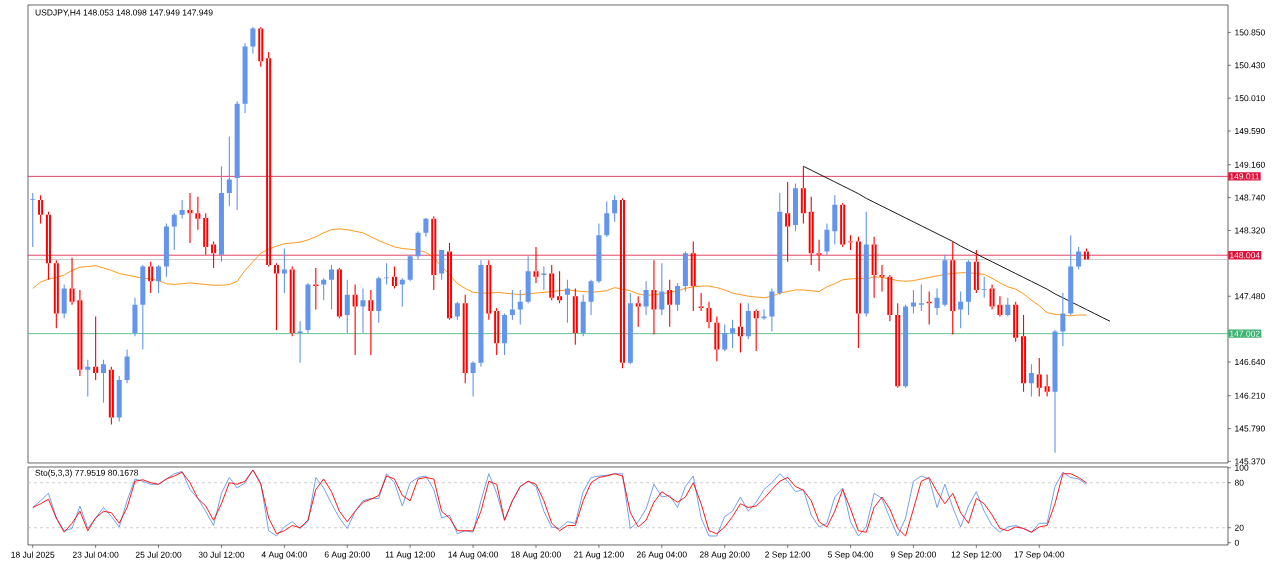 Image resolution: width=1280 pixels, height=567 pixels. What do you see at coordinates (661, 555) in the screenshot?
I see `x-tick-label: 26 Aug 04:00` at bounding box center [661, 555].